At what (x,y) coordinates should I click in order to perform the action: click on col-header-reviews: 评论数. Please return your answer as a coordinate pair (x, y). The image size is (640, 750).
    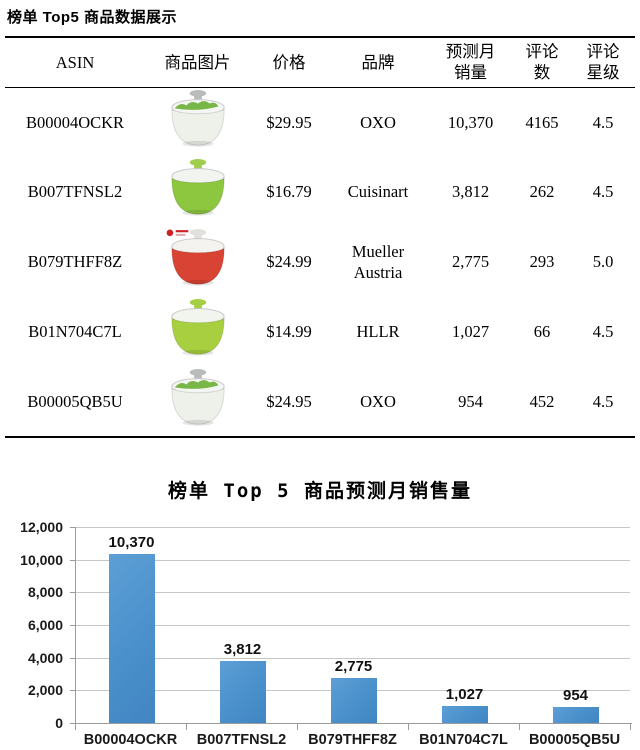
    Looking at the image, I should click on (542, 62).